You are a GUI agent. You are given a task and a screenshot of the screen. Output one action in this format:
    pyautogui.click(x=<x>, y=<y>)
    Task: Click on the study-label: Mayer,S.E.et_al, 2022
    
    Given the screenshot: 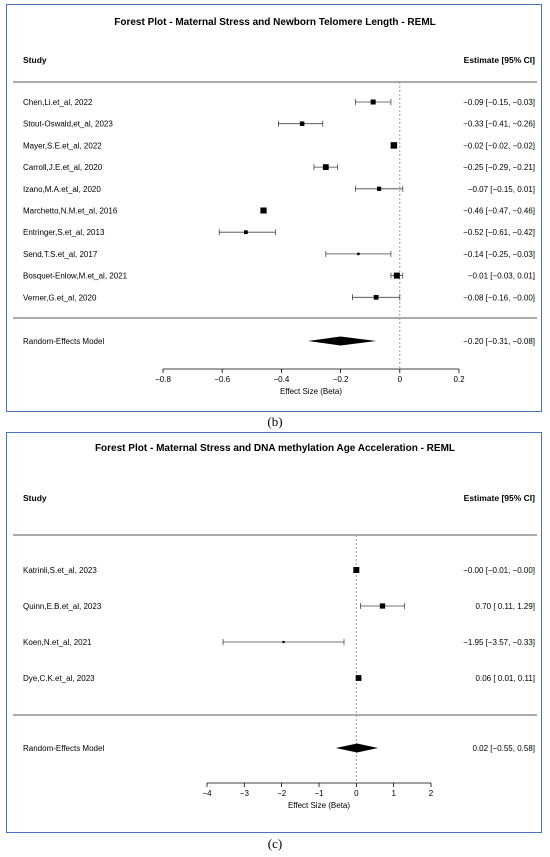 What is the action you would take?
    pyautogui.click(x=62, y=145)
    